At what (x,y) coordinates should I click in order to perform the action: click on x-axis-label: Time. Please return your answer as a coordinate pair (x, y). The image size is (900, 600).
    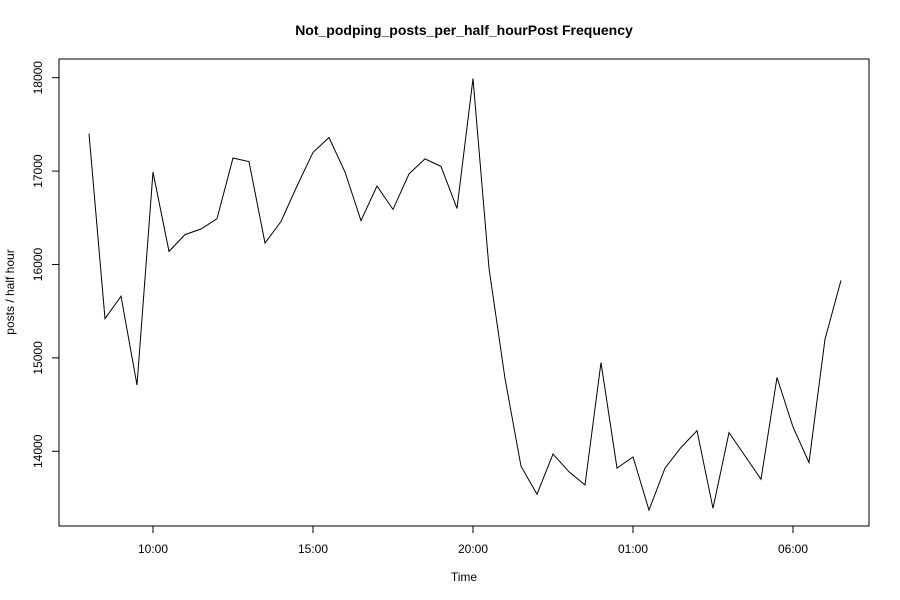
    Looking at the image, I should click on (464, 577).